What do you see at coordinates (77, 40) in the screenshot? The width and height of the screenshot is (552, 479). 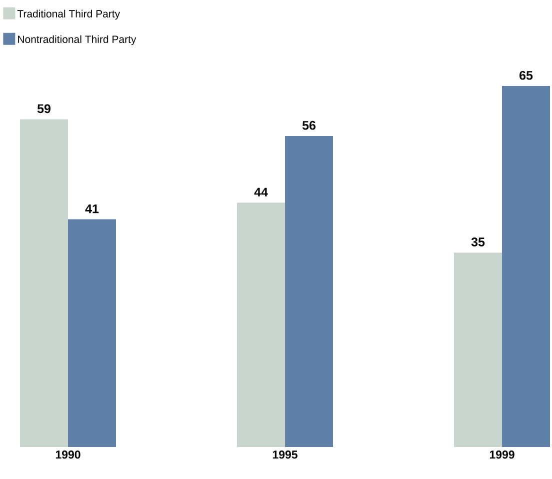 I see `legend-label: Nontraditional Third Party` at bounding box center [77, 40].